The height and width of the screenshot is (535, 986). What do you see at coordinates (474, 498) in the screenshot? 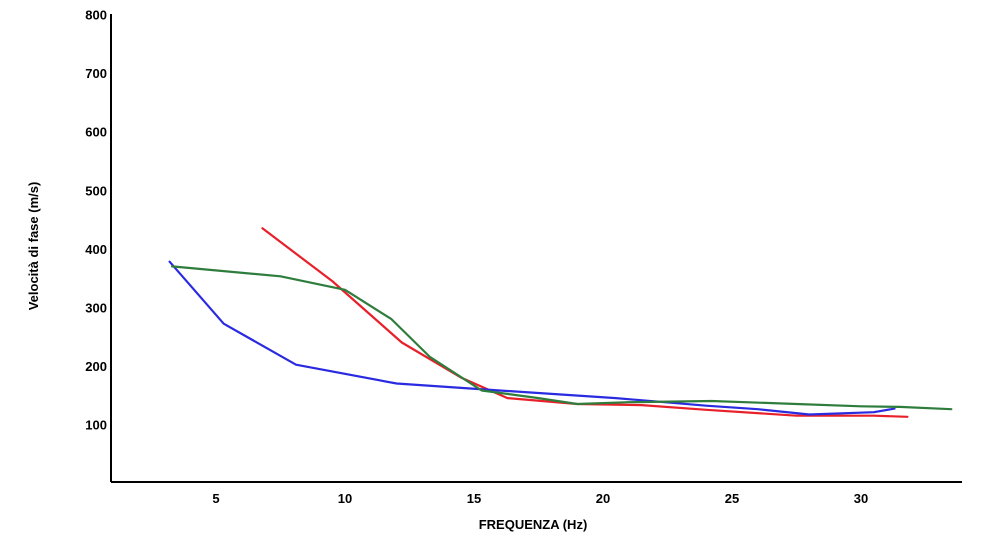
I see `x-tick-label: 15` at bounding box center [474, 498].